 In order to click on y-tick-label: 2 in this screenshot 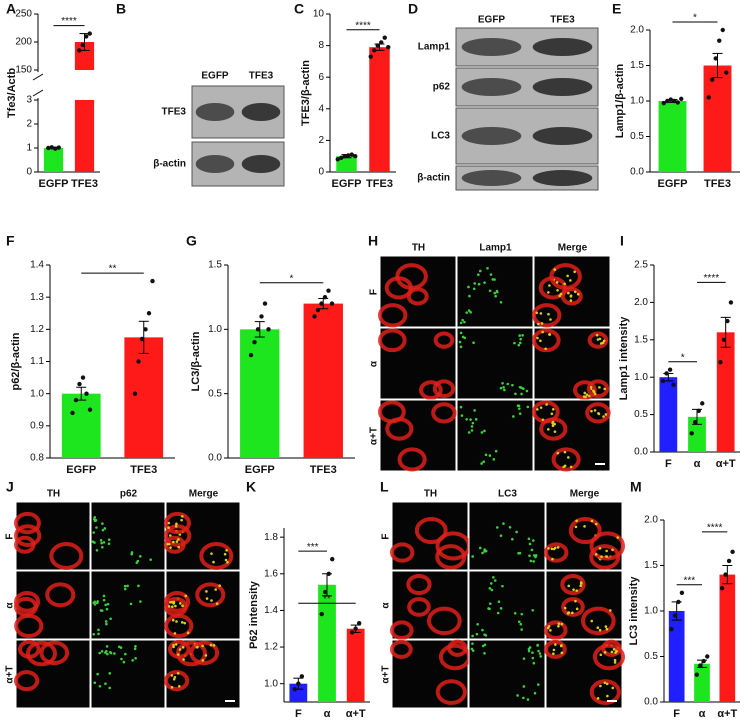, I will do `click(321, 140)`.